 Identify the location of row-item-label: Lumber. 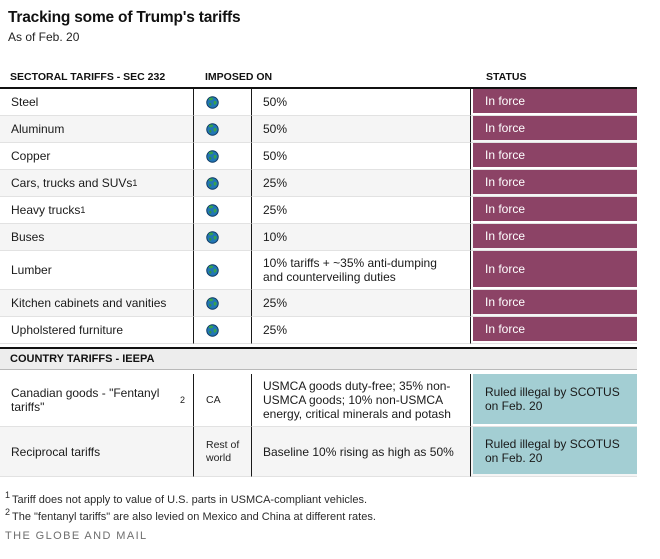
(96, 270).